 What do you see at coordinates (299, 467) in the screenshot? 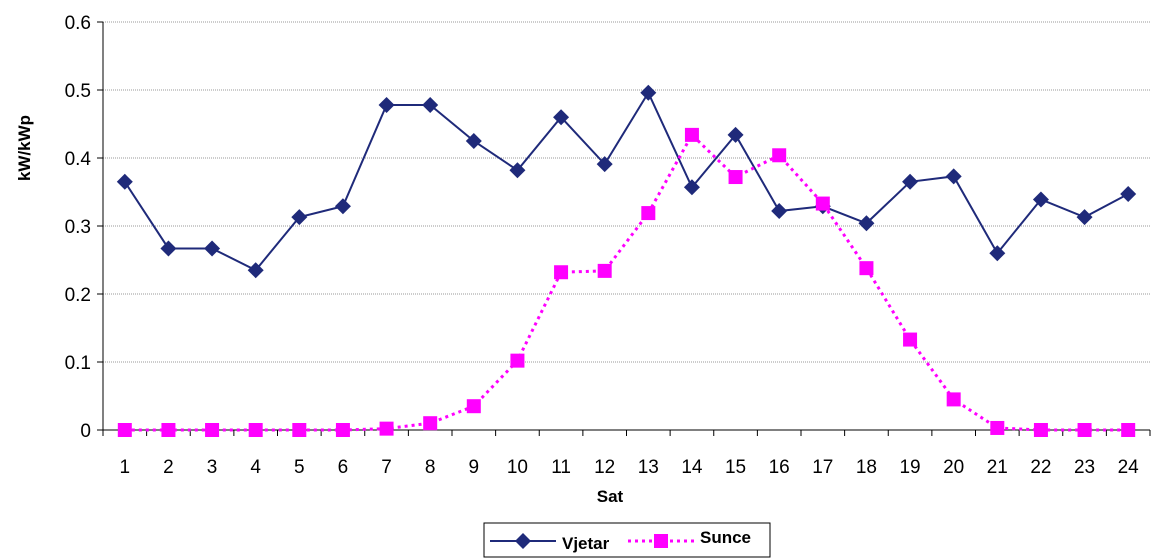
I see `x-tick-label: 5` at bounding box center [299, 467].